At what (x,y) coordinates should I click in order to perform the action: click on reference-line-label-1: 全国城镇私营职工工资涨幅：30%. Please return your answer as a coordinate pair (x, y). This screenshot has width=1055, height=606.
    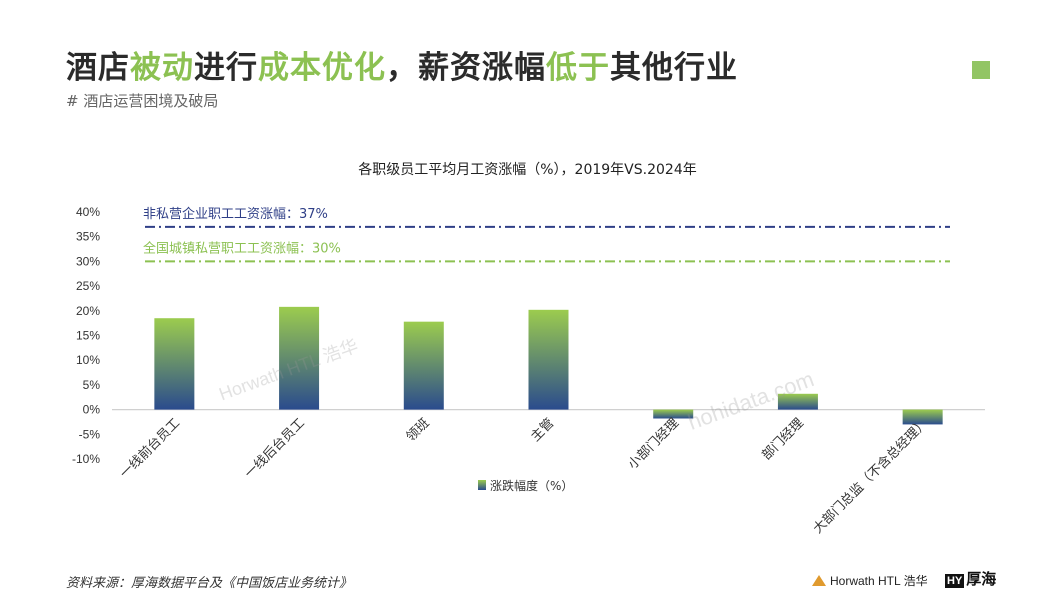
    Looking at the image, I should click on (242, 248).